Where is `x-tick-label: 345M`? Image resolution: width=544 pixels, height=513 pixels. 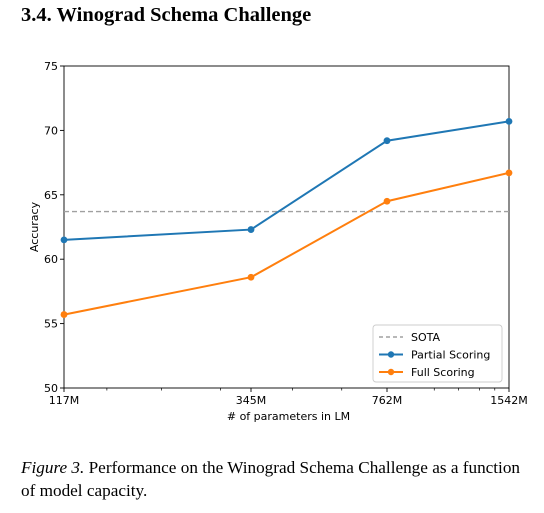 x-tick-label: 345M is located at coordinates (251, 400).